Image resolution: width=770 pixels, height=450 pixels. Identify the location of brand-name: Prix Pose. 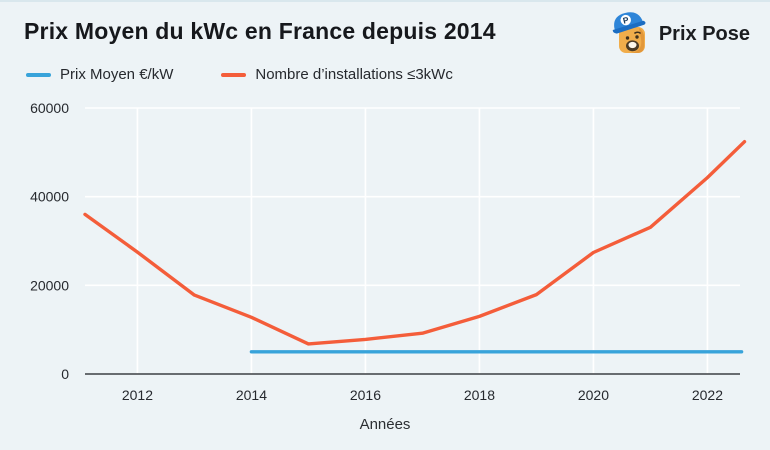
(704, 33).